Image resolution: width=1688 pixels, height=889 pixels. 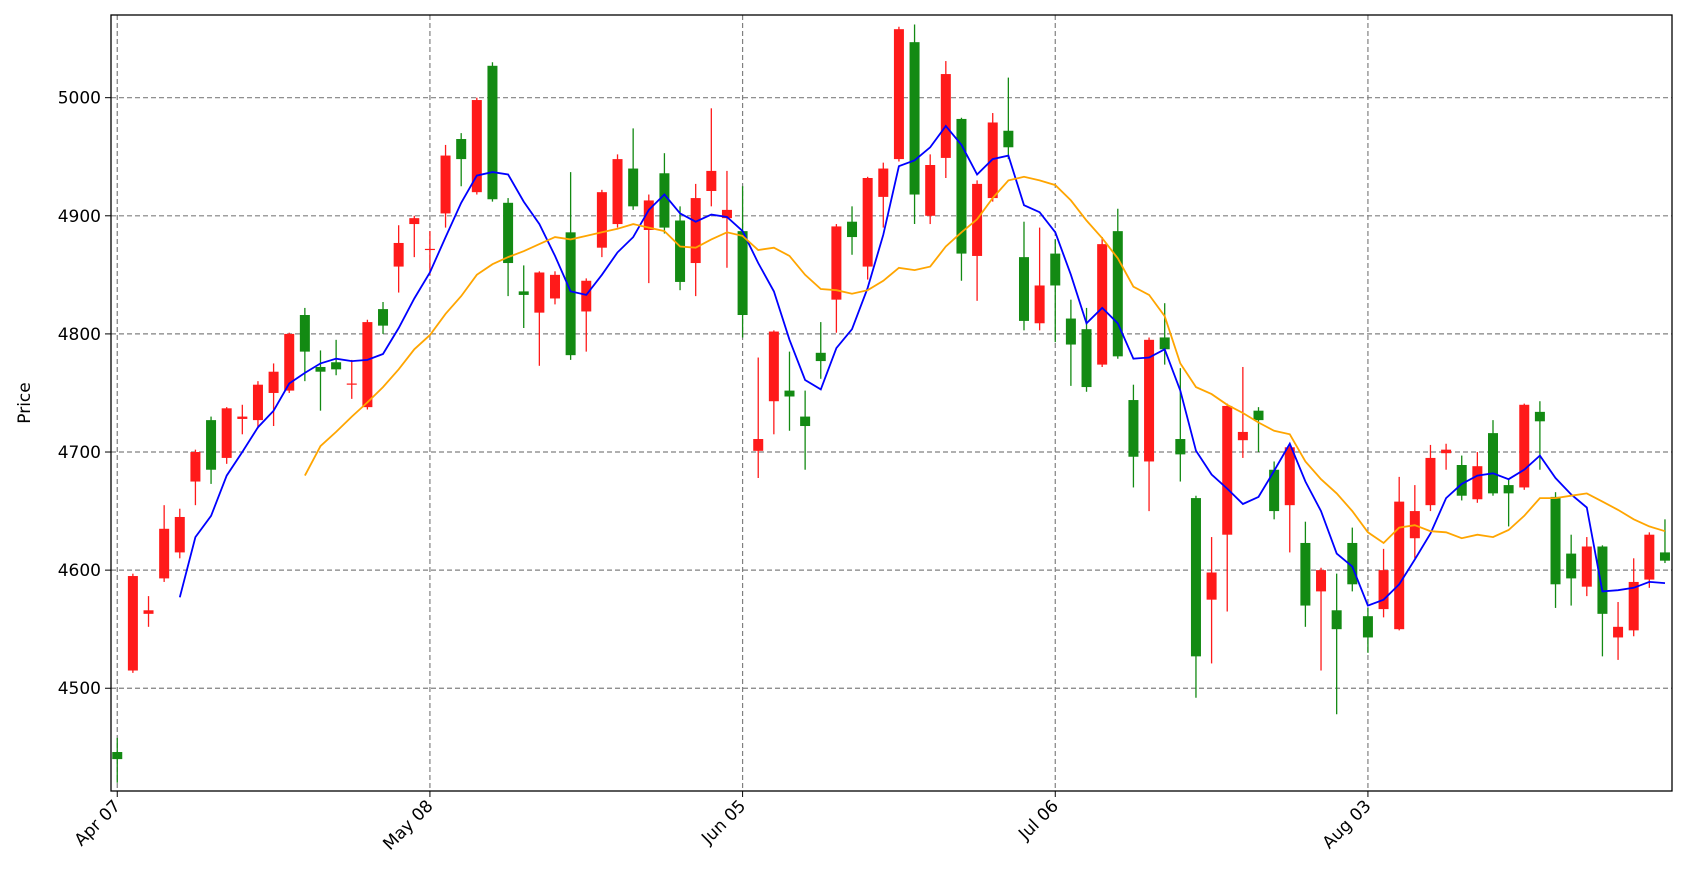 I want to click on y-tick-label: 4700, so click(x=79, y=453).